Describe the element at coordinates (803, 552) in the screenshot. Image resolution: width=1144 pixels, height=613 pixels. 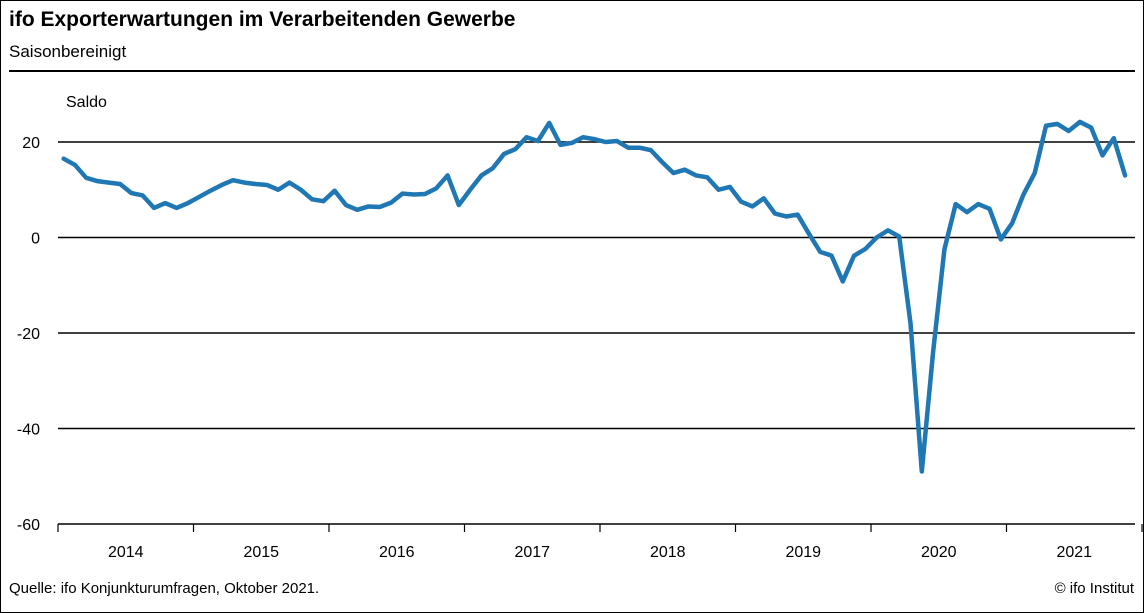
I see `x-tick-label-2019: 2019` at that location.